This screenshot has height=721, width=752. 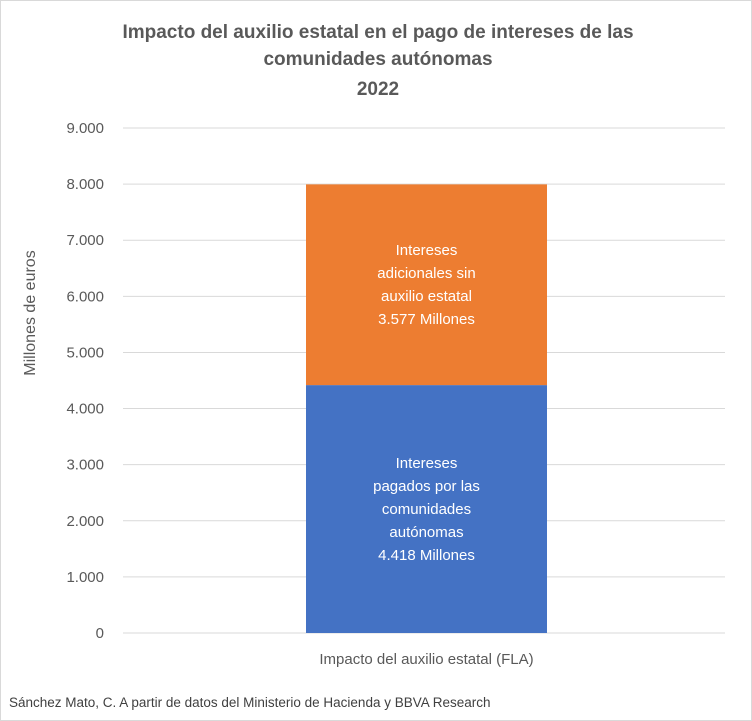 I want to click on x-axis-categories: Impacto del auxilio estatal (FLA), so click(x=426, y=659).